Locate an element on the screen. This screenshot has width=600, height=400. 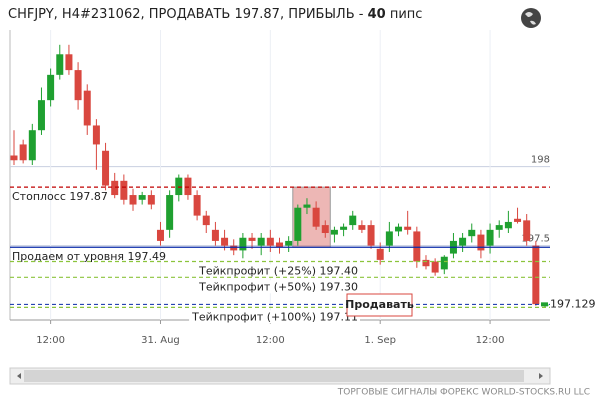
title-profit: 40 is located at coordinates (377, 14).